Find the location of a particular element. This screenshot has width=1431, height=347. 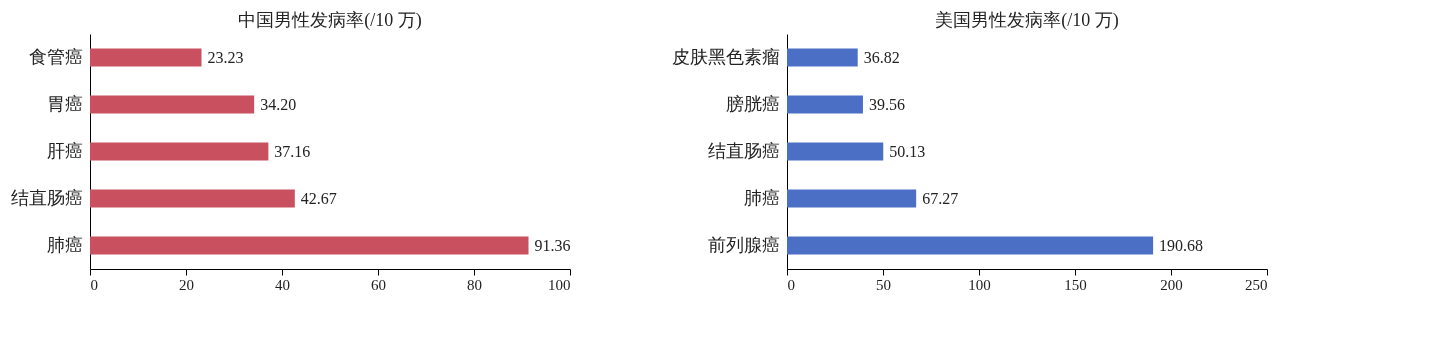

data-label: 50.13 is located at coordinates (907, 151).